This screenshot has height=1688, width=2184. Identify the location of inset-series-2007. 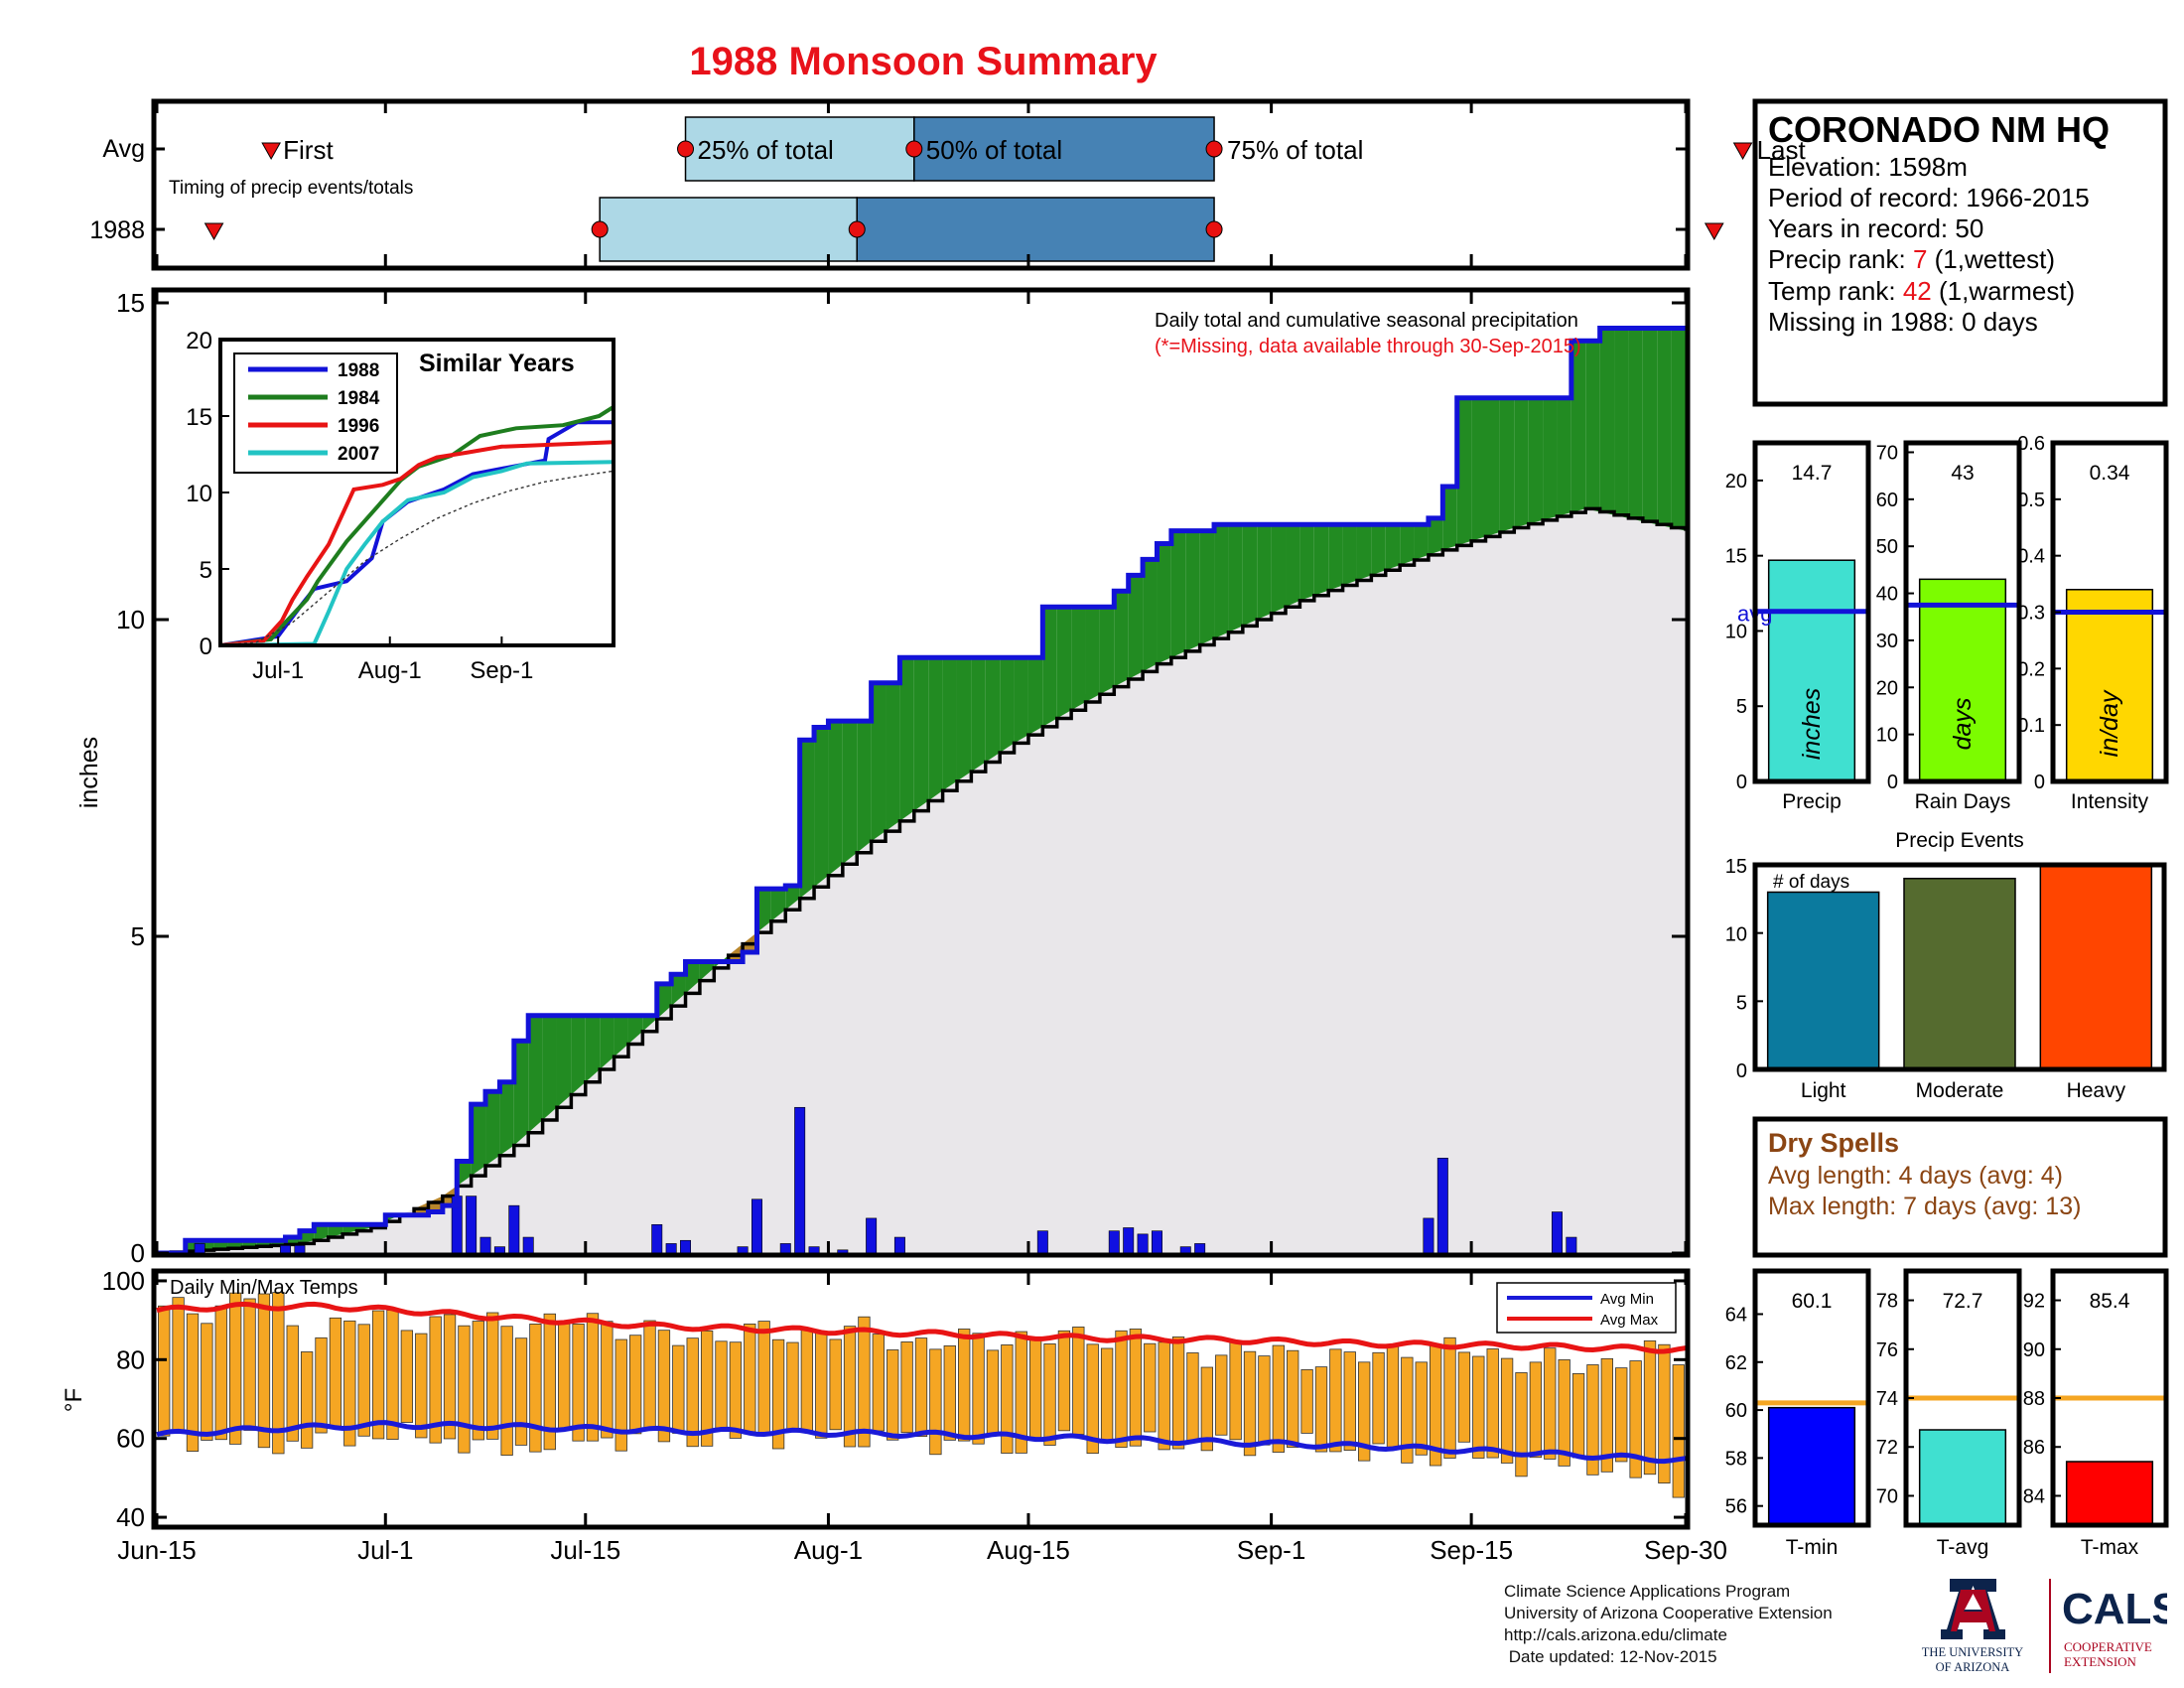
(416, 553).